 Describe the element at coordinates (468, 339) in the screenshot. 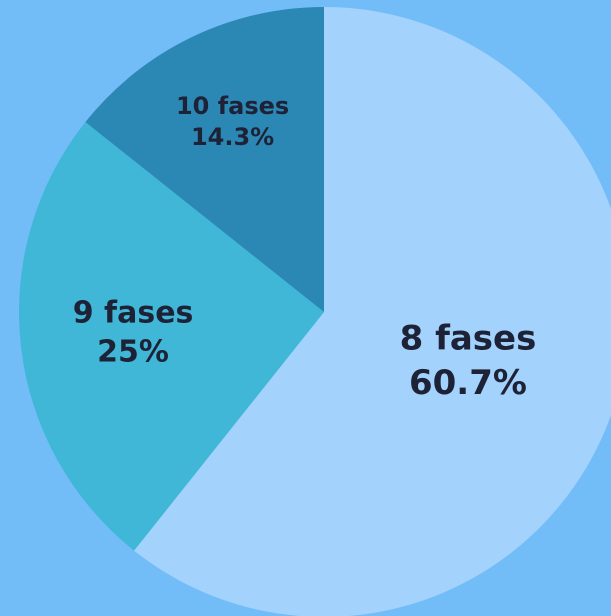

I see `slice-label: 8 fases` at that location.